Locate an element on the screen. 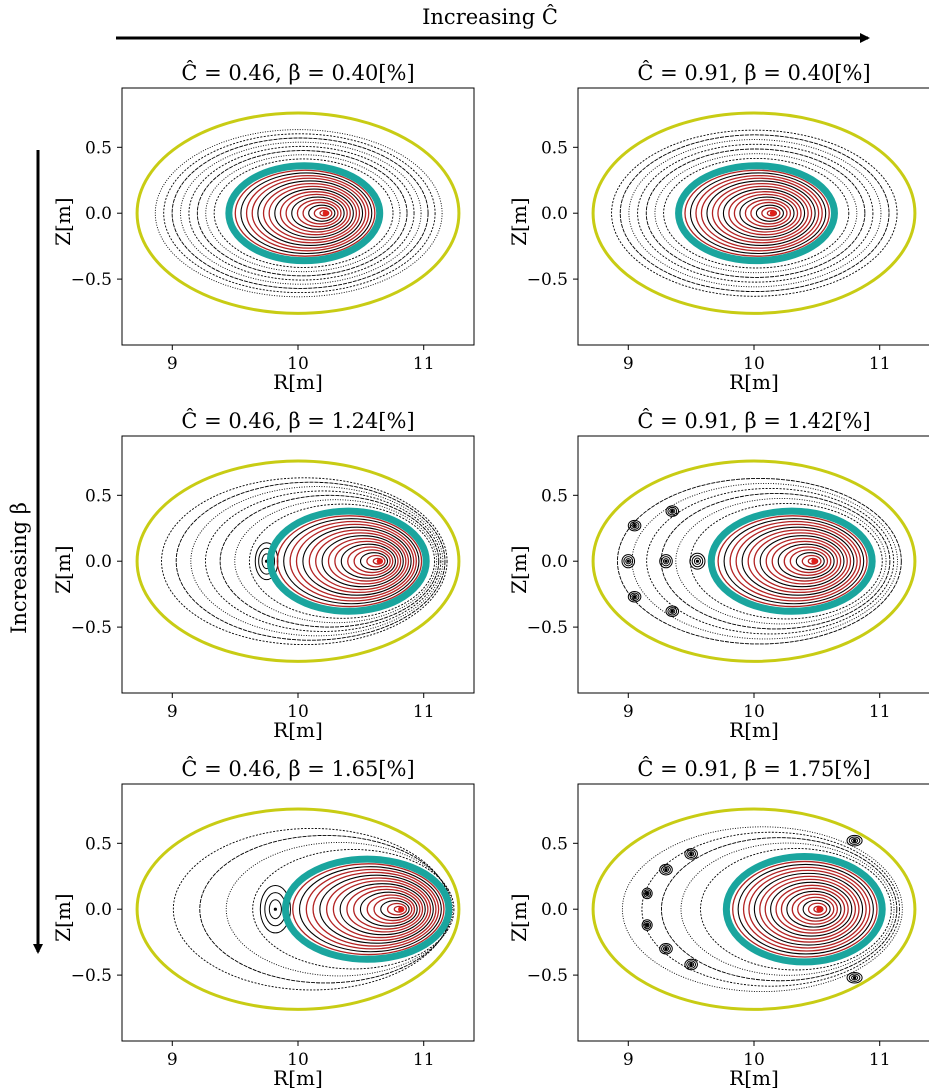 This screenshot has width=929, height=1091. increasing-c-label: Increasing Ĉ is located at coordinates (490, 16).